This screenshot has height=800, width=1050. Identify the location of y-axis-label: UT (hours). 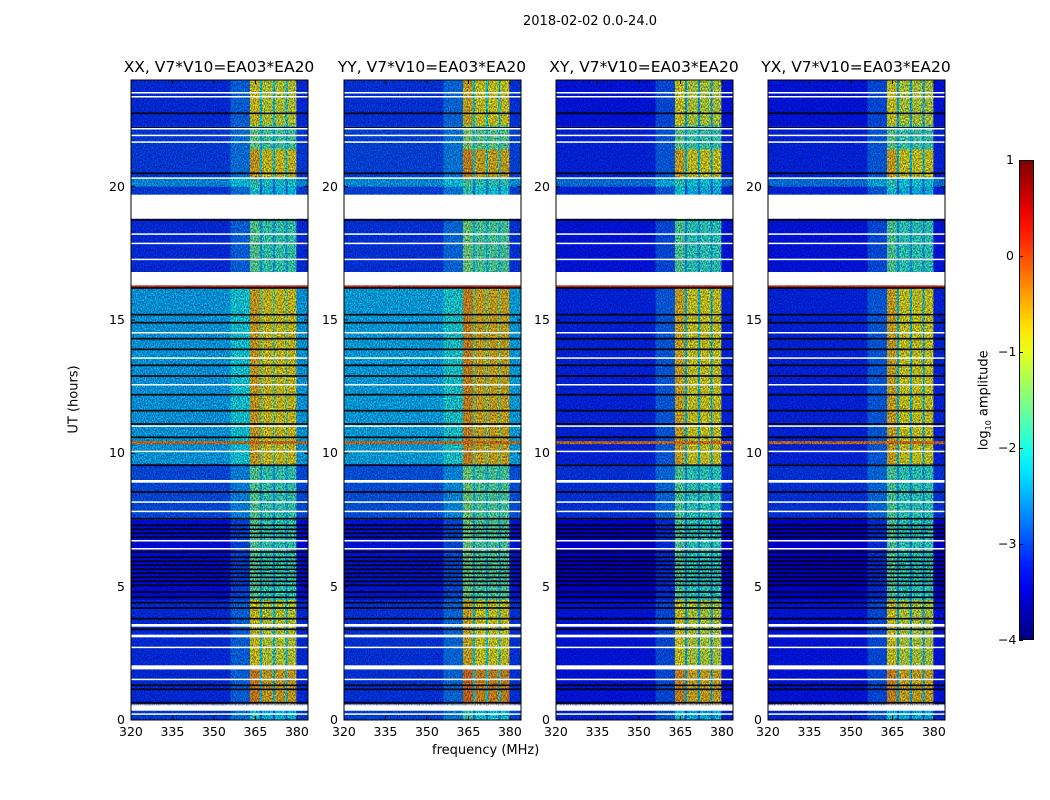
(74, 399).